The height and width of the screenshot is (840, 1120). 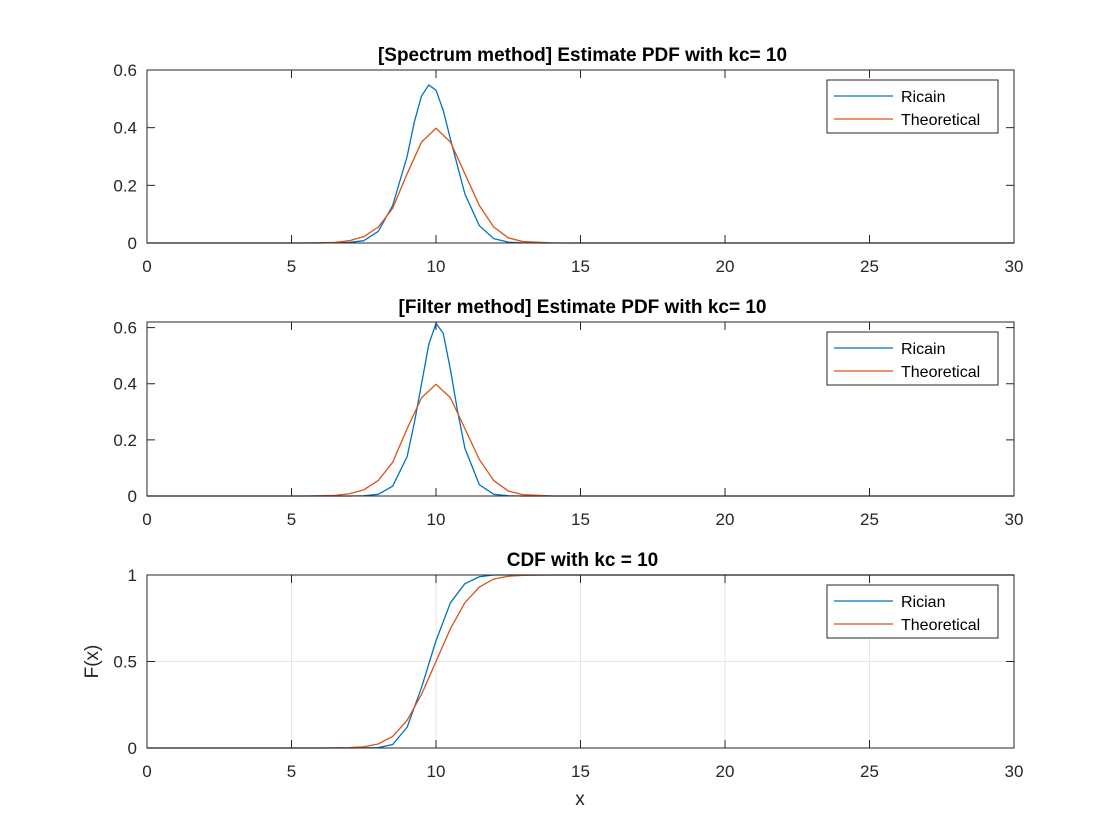 I want to click on legend-label: Rician, so click(x=923, y=602).